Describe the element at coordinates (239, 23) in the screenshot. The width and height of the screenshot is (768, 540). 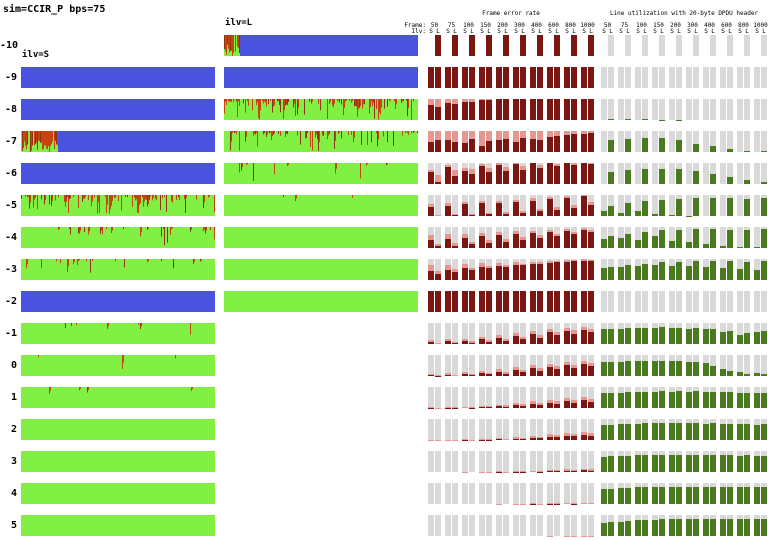
I see `column-label-ilv-l: ilv=L` at that location.